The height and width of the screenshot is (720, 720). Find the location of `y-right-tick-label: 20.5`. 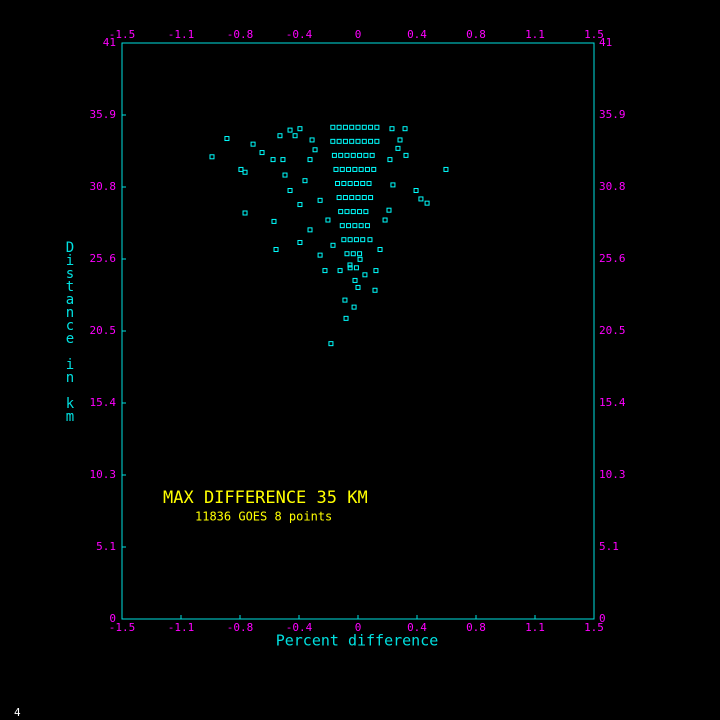

y-right-tick-label: 20.5 is located at coordinates (612, 330).